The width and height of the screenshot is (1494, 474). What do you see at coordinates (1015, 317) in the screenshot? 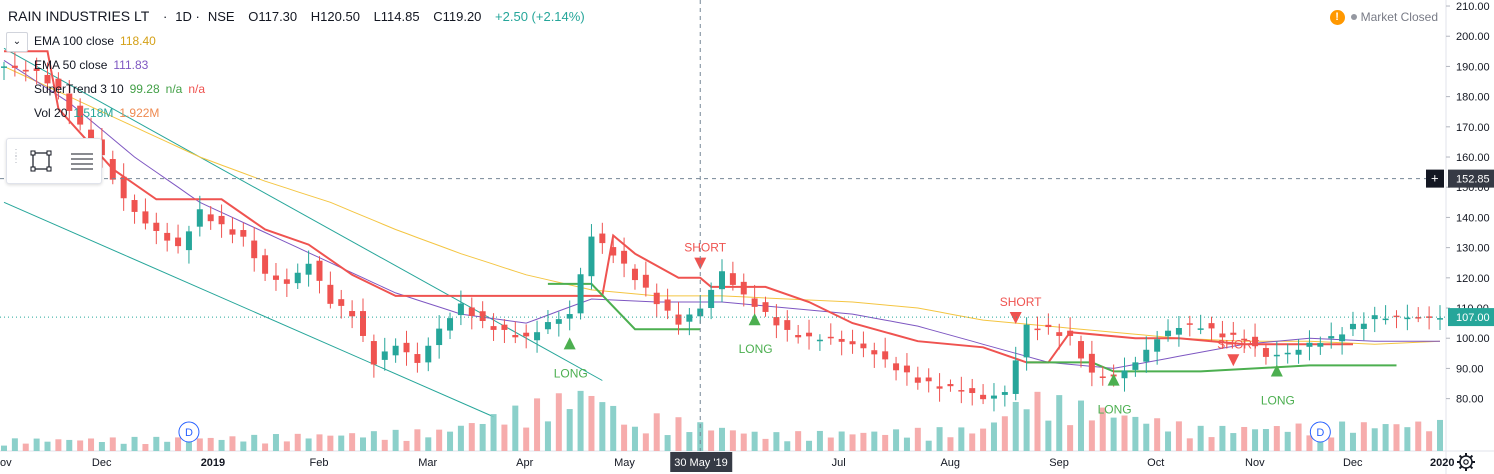
I see `signal-short-arrow` at bounding box center [1015, 317].